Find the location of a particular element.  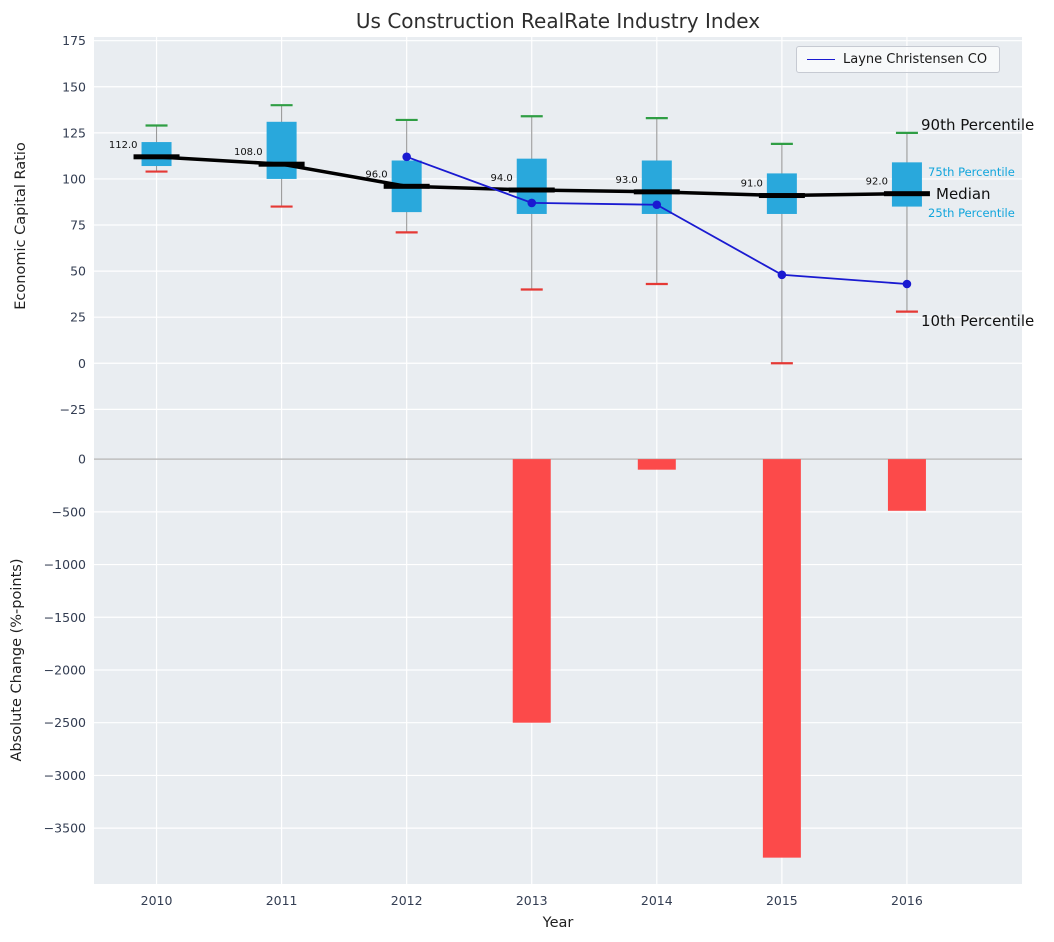

top-y-tick-label: 175 is located at coordinates (74, 40).